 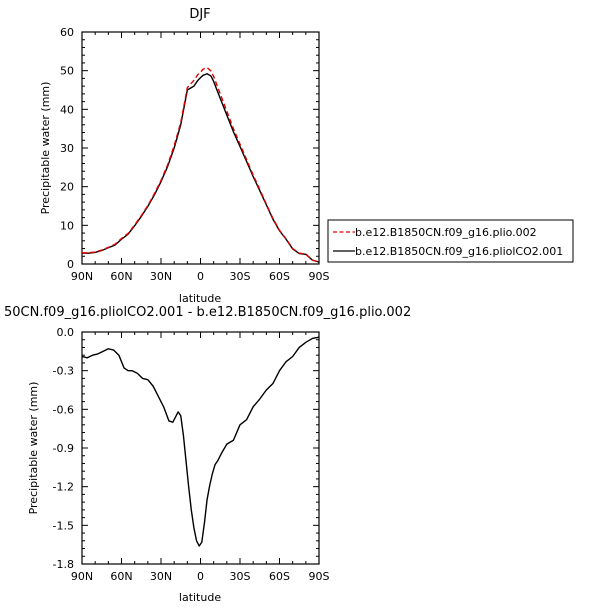 What do you see at coordinates (63, 487) in the screenshot?
I see `bottom-y-tick-label: -1.2` at bounding box center [63, 487].